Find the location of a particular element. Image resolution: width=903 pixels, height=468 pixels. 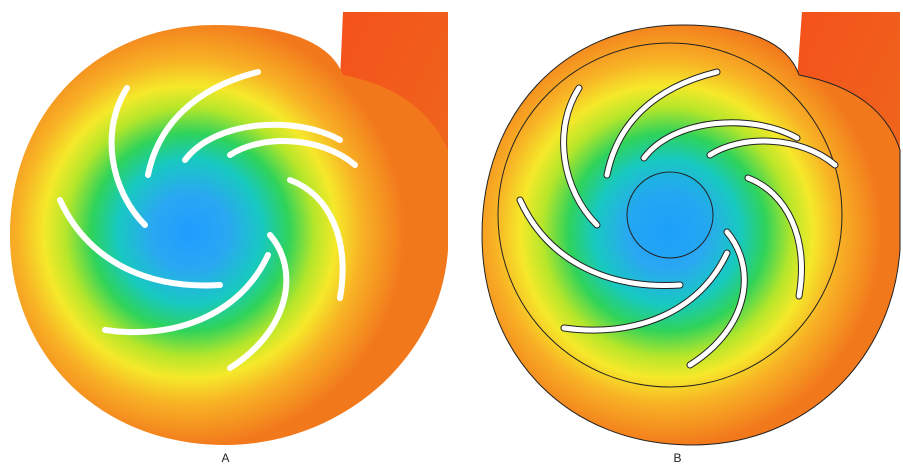

panel-label: B is located at coordinates (677, 458).